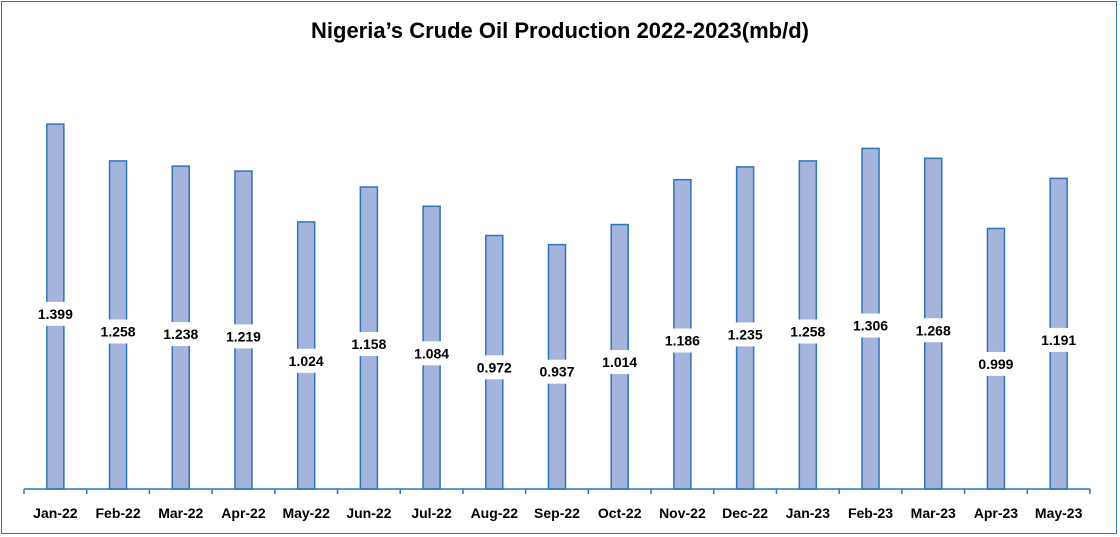 Image resolution: width=1120 pixels, height=537 pixels. What do you see at coordinates (682, 513) in the screenshot?
I see `x-tick-label: Nov-22` at bounding box center [682, 513].